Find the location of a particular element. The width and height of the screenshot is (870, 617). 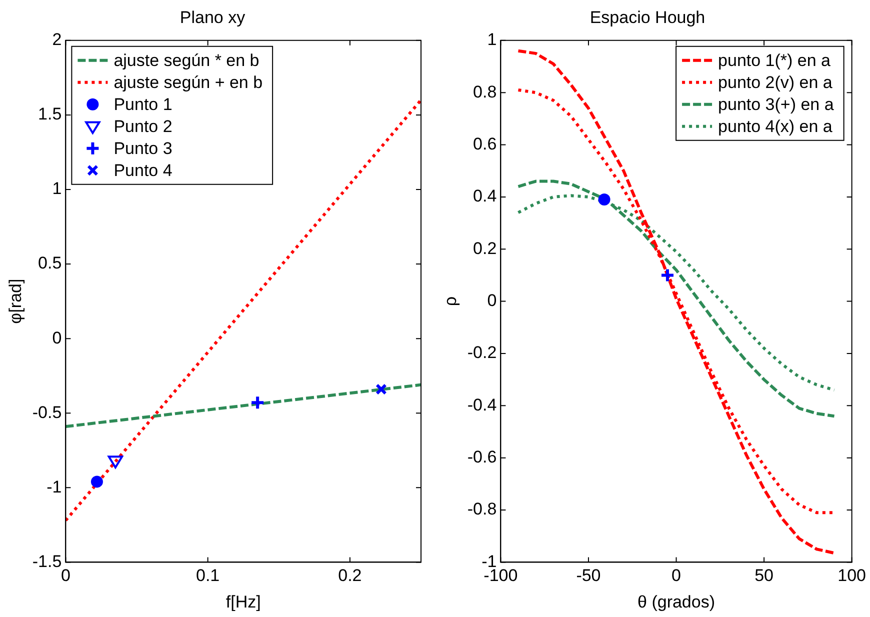

x-tick-label: -100 is located at coordinates (501, 576).